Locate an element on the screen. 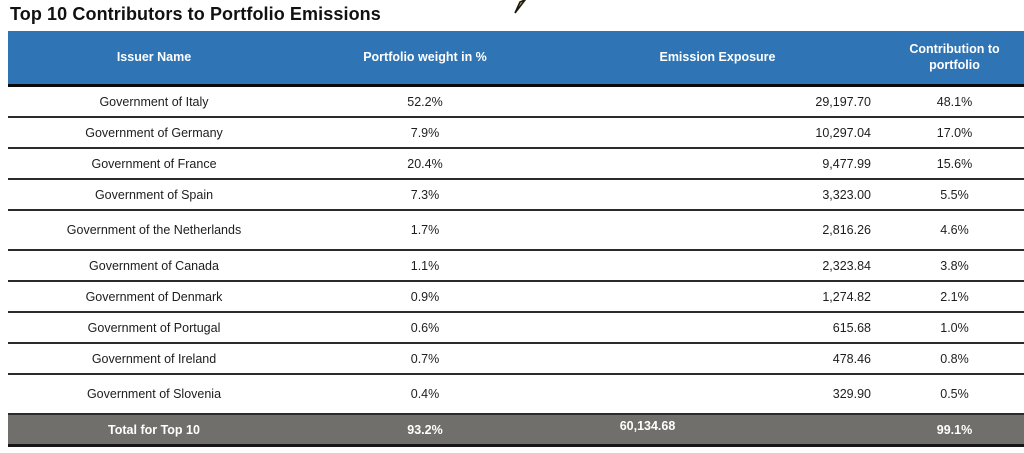  issuer-name: Government of Ireland is located at coordinates (154, 358).